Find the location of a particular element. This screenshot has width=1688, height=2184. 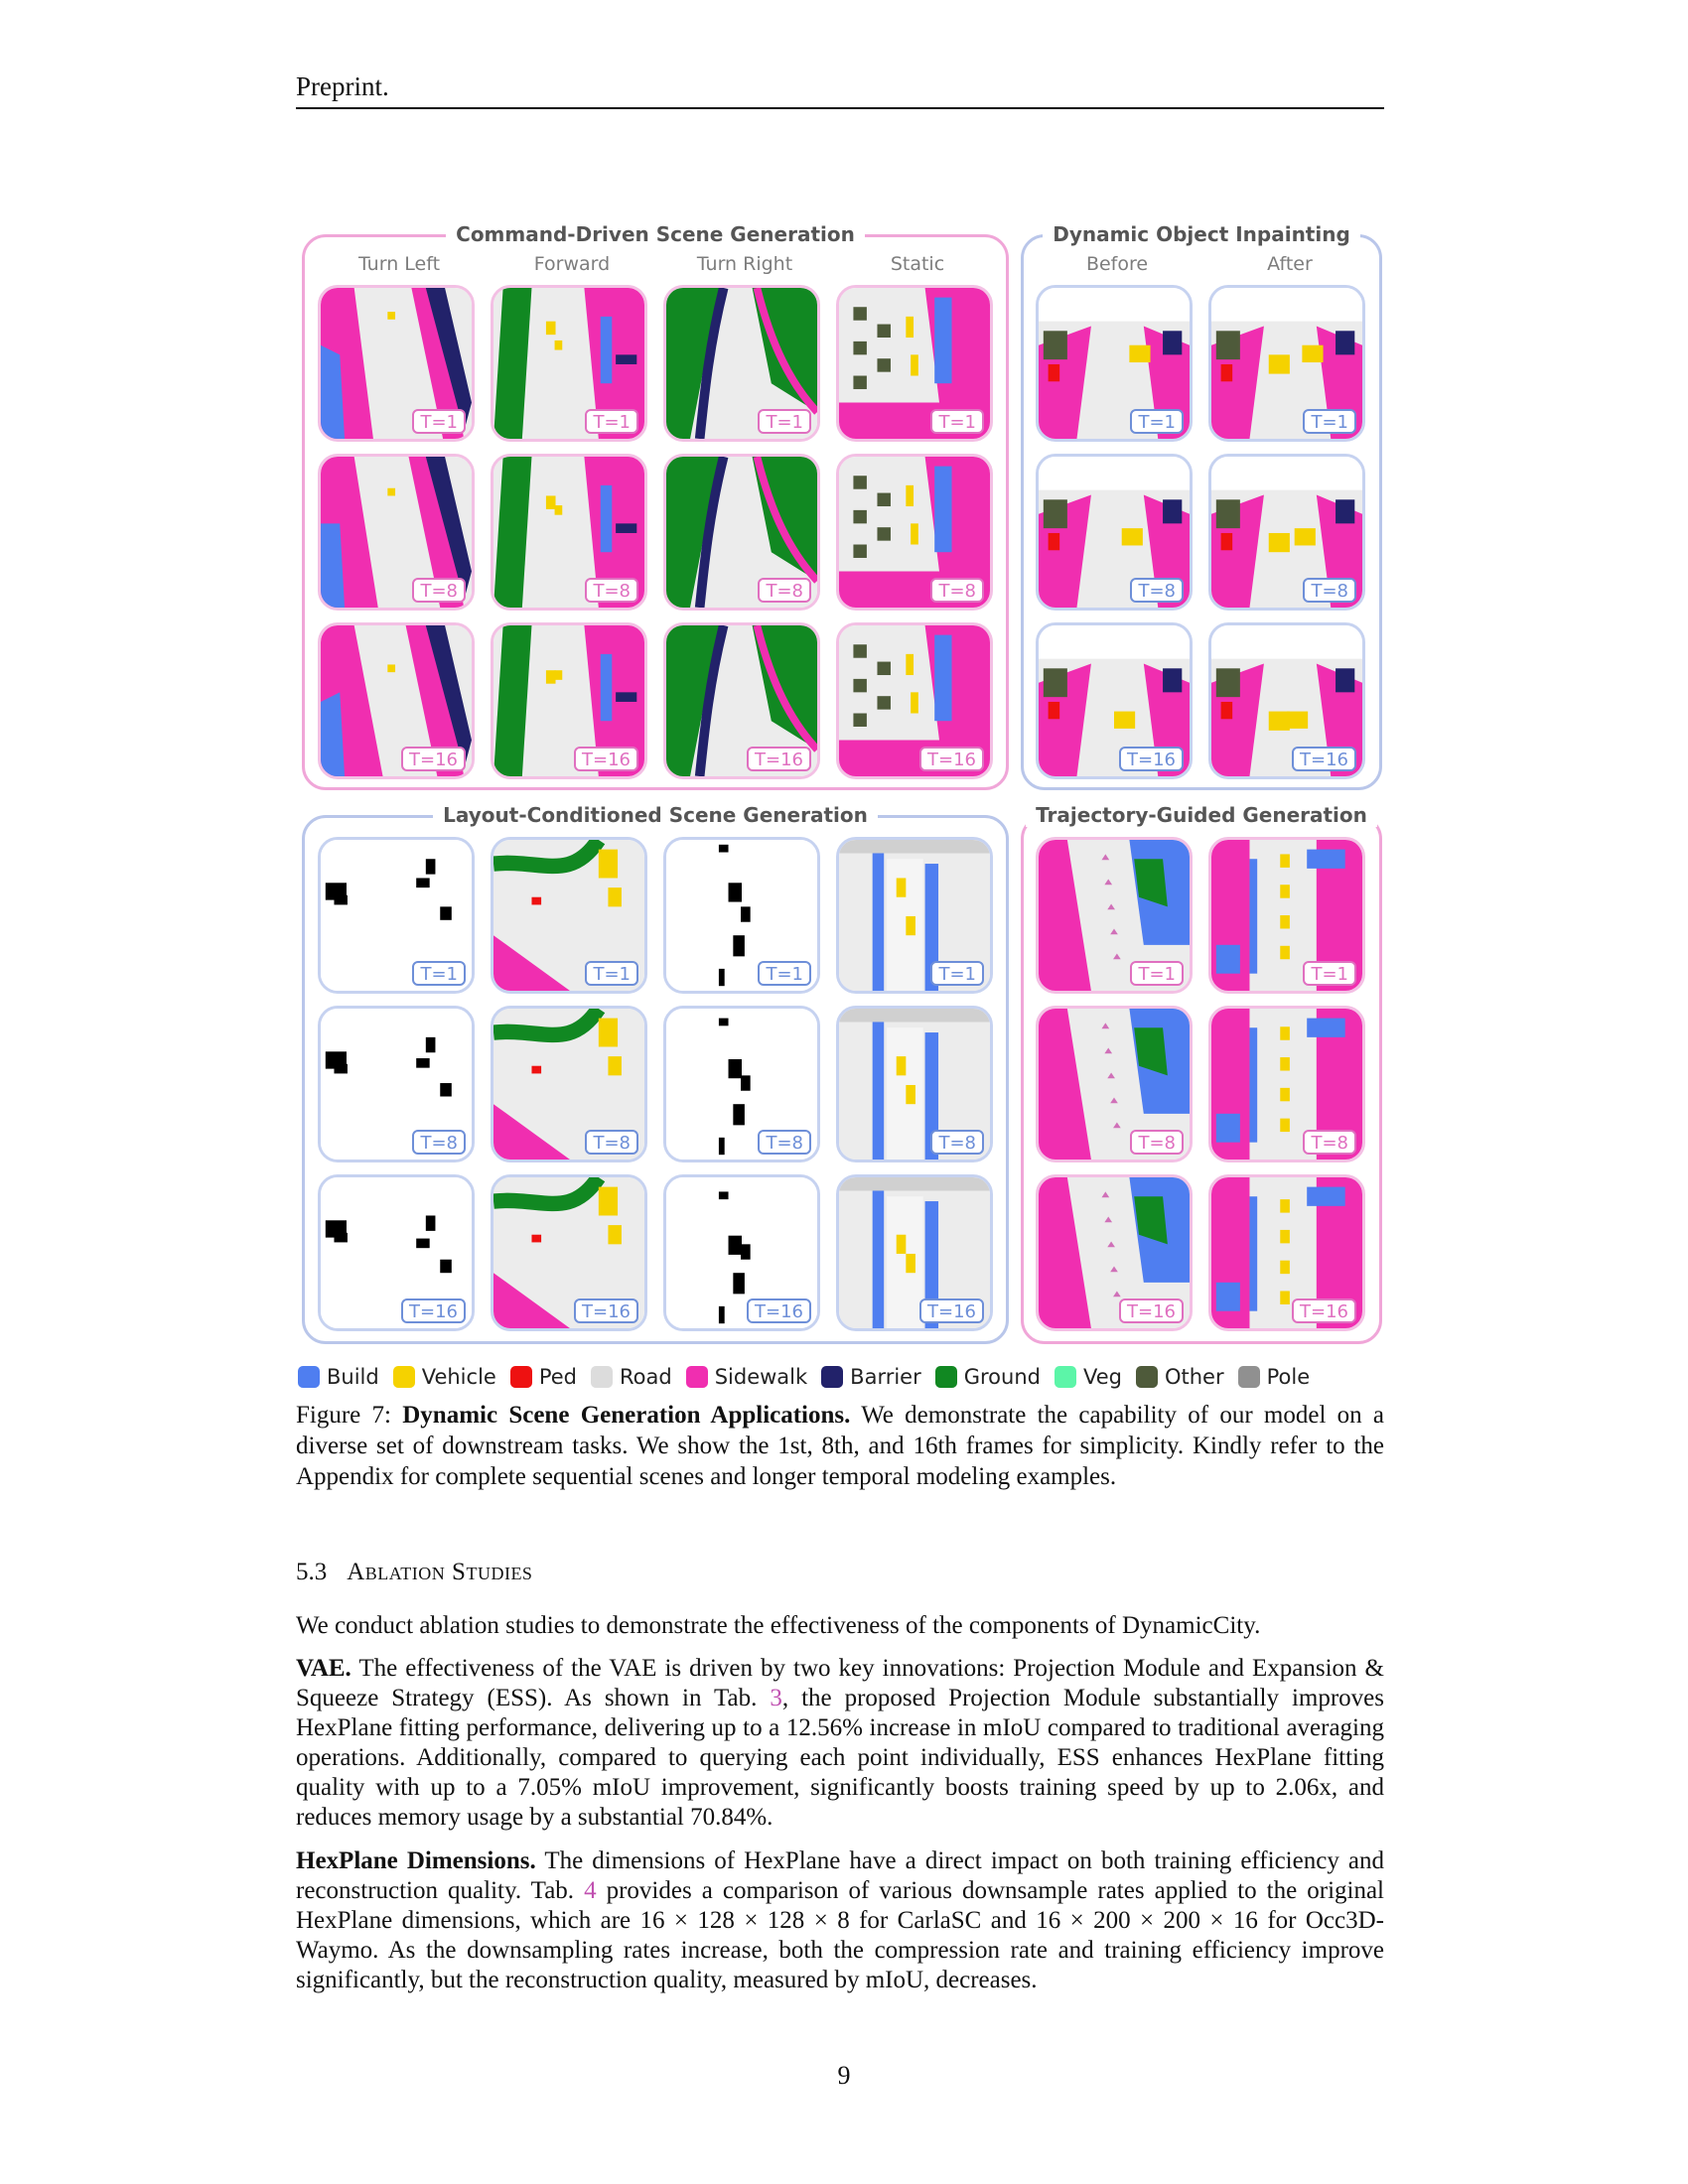

panel-layout-mask-a-t8: T=8 is located at coordinates (396, 1084).